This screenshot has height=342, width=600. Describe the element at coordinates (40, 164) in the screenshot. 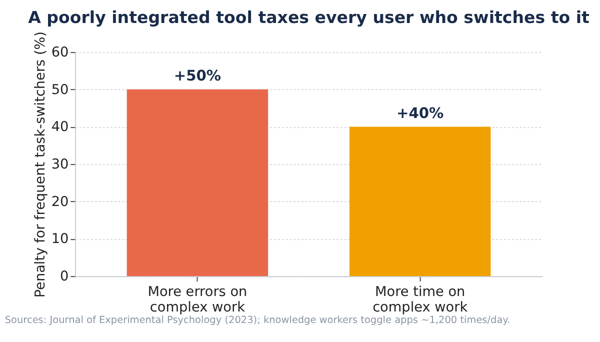

I see `y-axis-title: Penalty for frequent task-switchers (%)` at that location.